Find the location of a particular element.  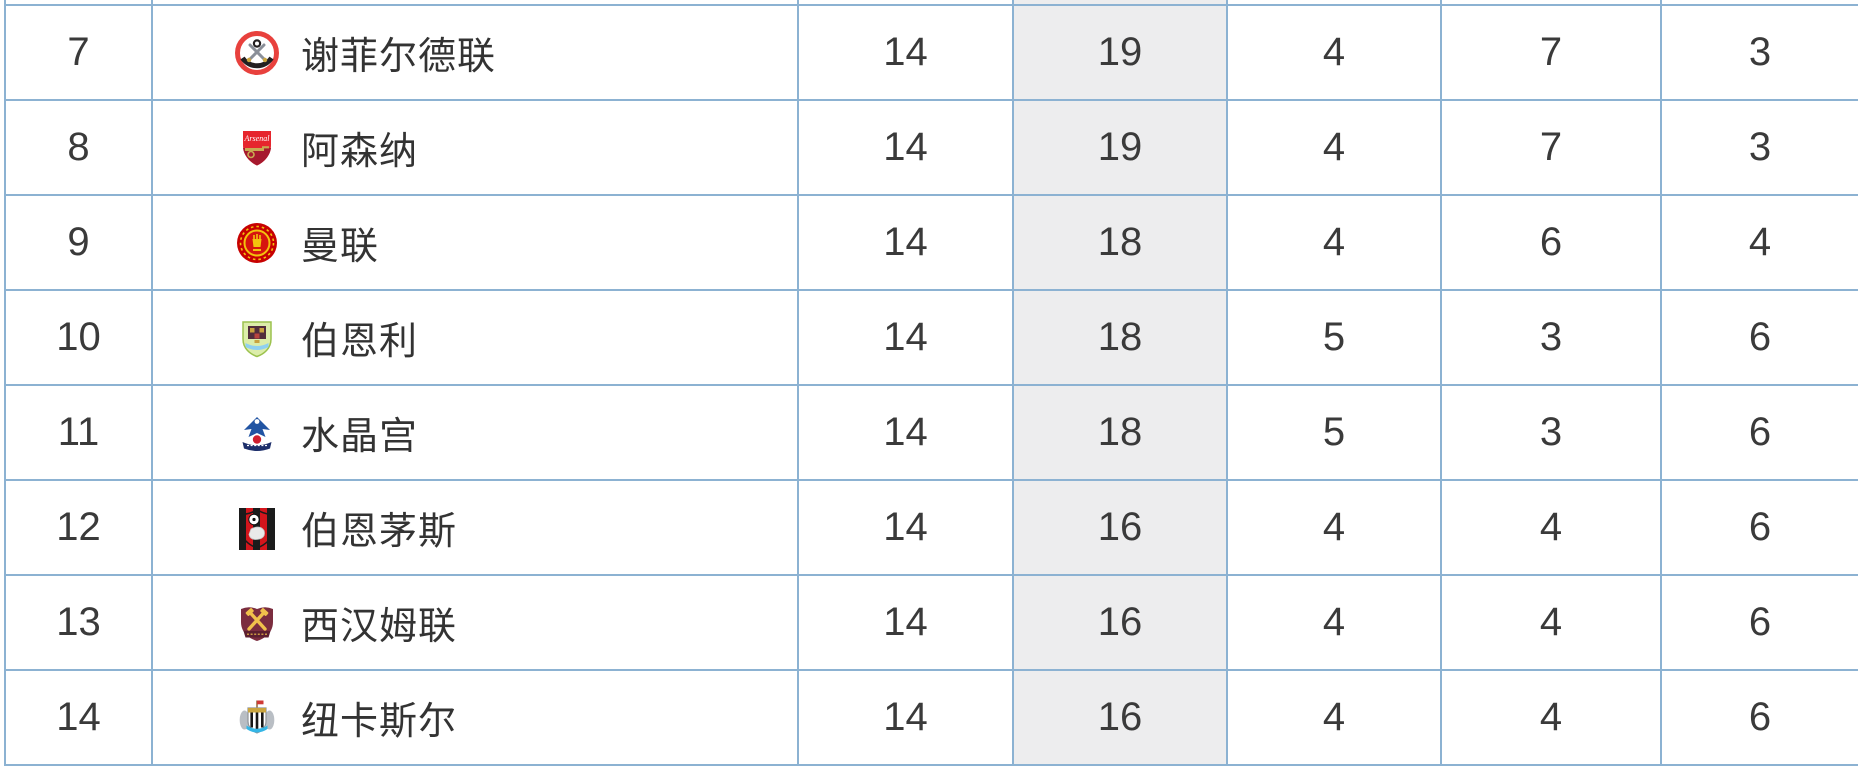

team-cell: Arsenal 阿森纳 is located at coordinates (476, 148).